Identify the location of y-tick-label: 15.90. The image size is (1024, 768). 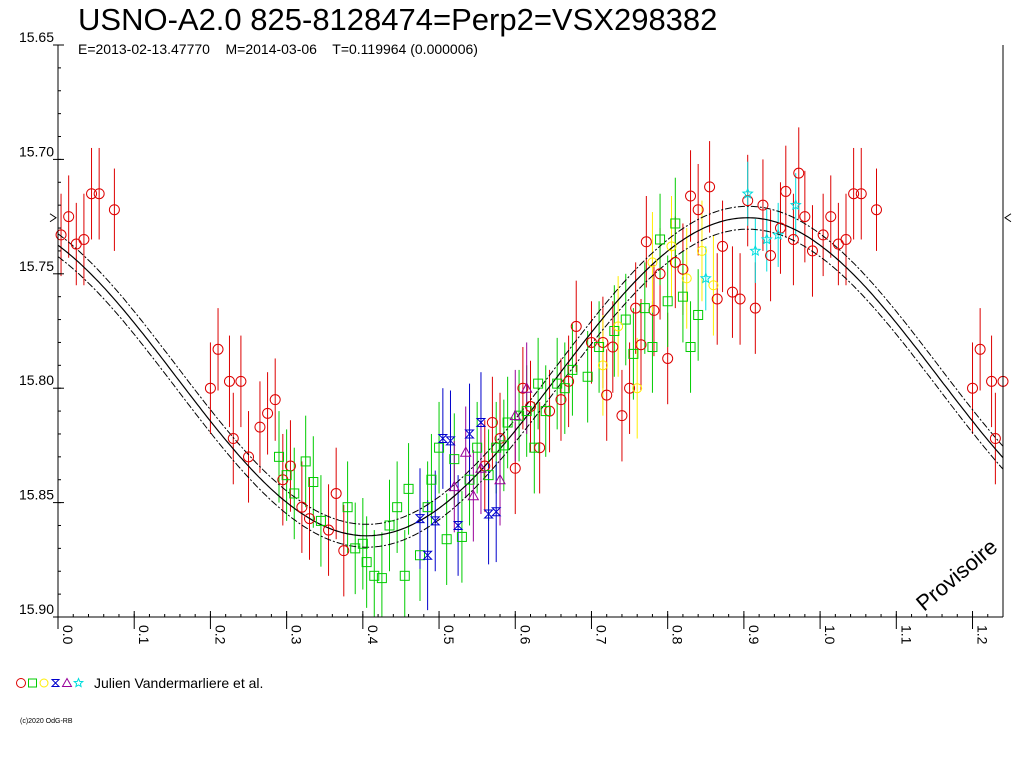
(36, 609).